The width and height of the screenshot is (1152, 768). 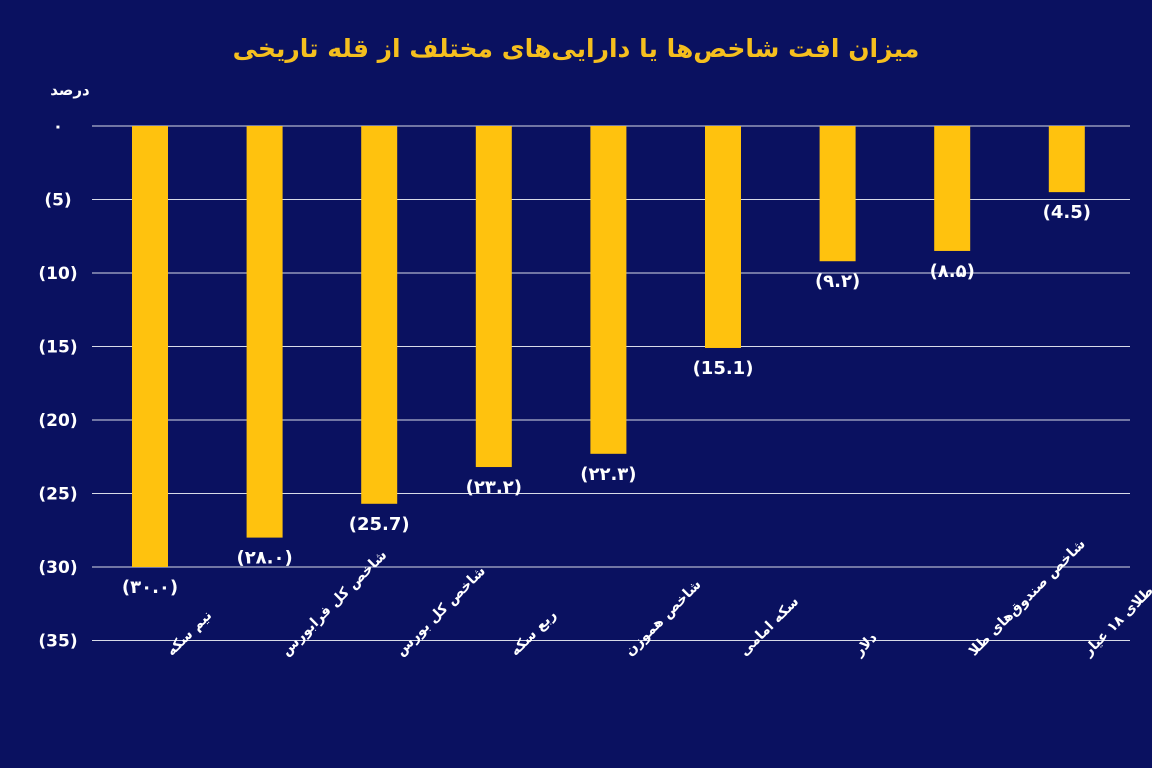 What do you see at coordinates (57, 642) in the screenshot?
I see `y-tick-label: (35)` at bounding box center [57, 642].